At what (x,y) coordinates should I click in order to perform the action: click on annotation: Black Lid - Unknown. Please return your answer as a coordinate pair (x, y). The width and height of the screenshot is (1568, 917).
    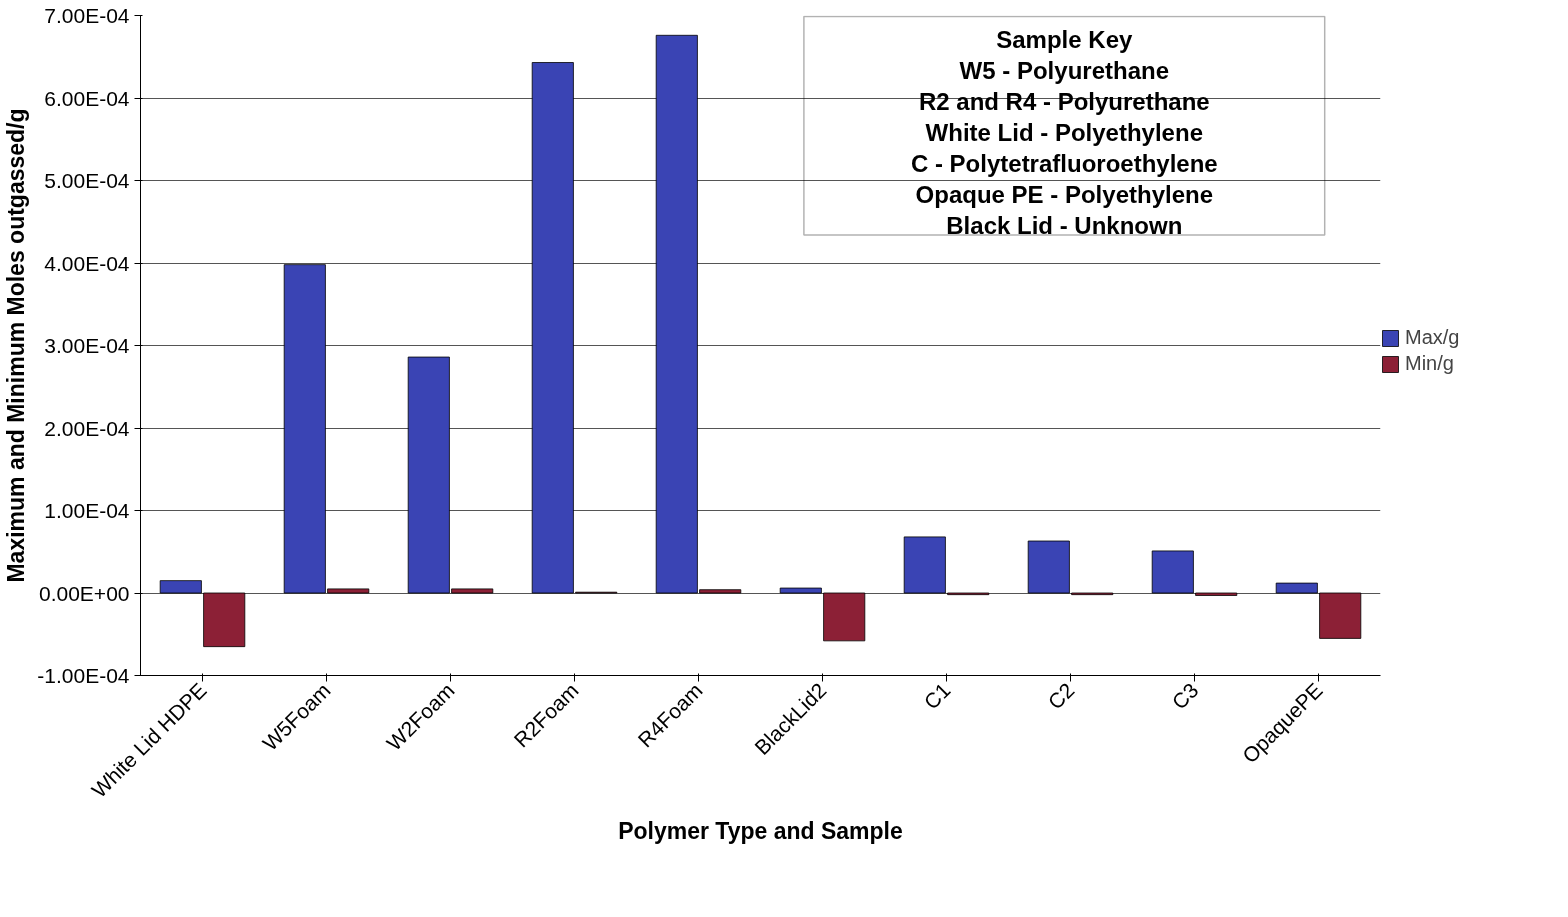
    Looking at the image, I should click on (1064, 226).